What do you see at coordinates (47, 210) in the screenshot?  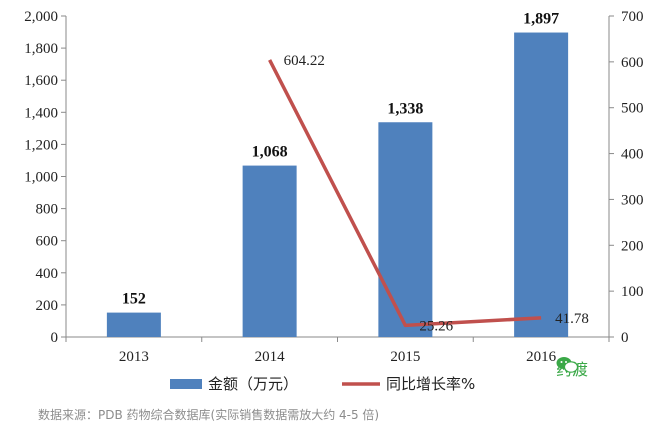 I see `left-tick-label: 800` at bounding box center [47, 210].